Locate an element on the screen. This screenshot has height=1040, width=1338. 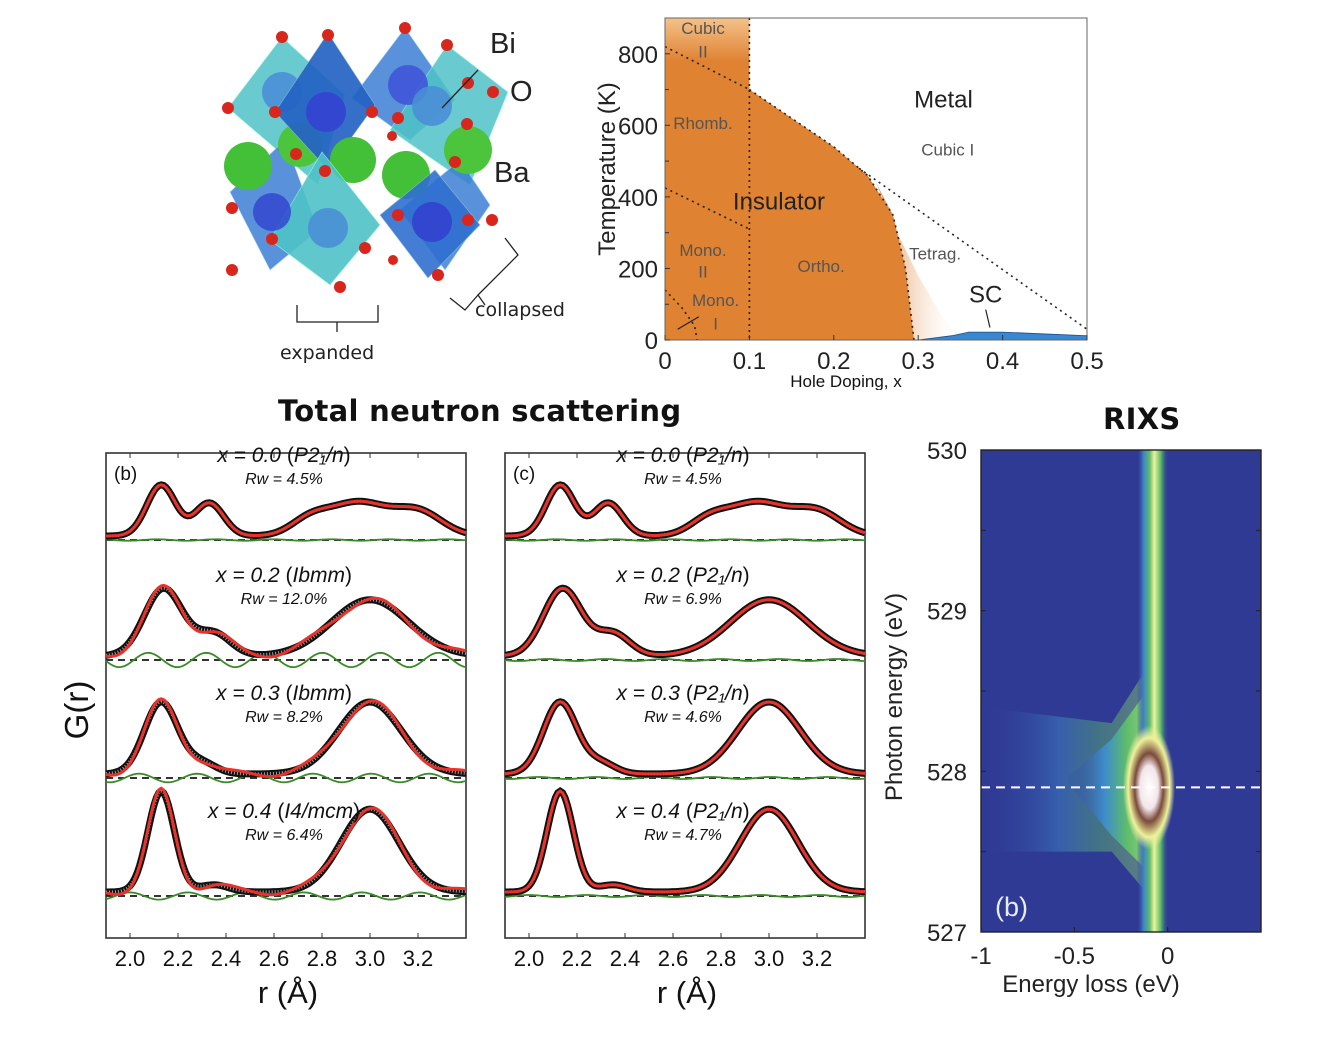
phase-label: SC is located at coordinates (985, 294).